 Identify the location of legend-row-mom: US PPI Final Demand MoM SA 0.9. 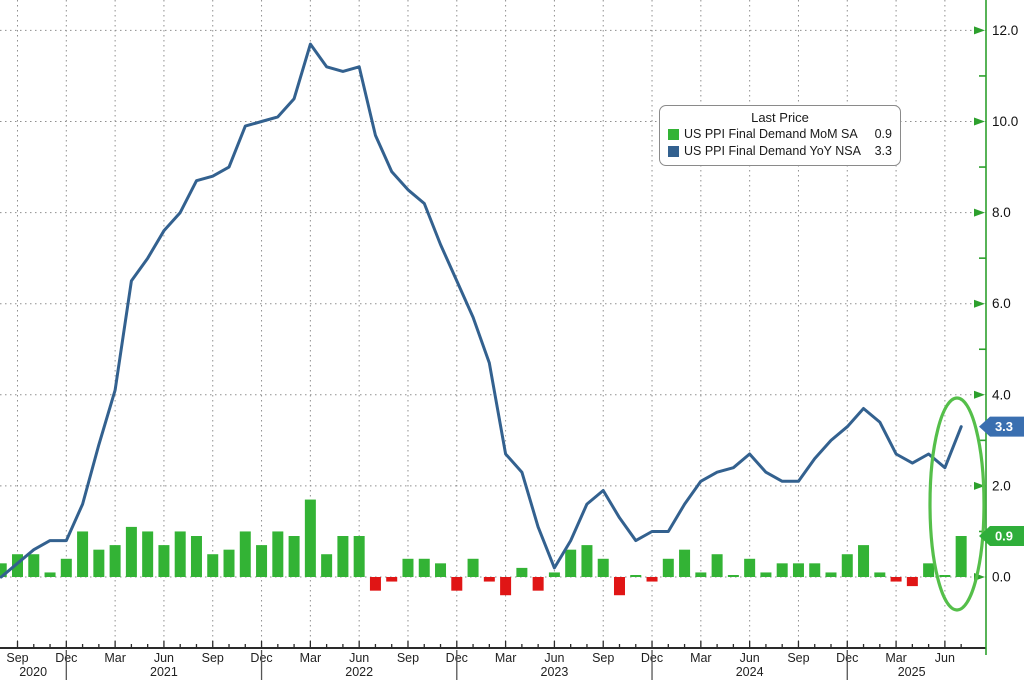
(780, 134).